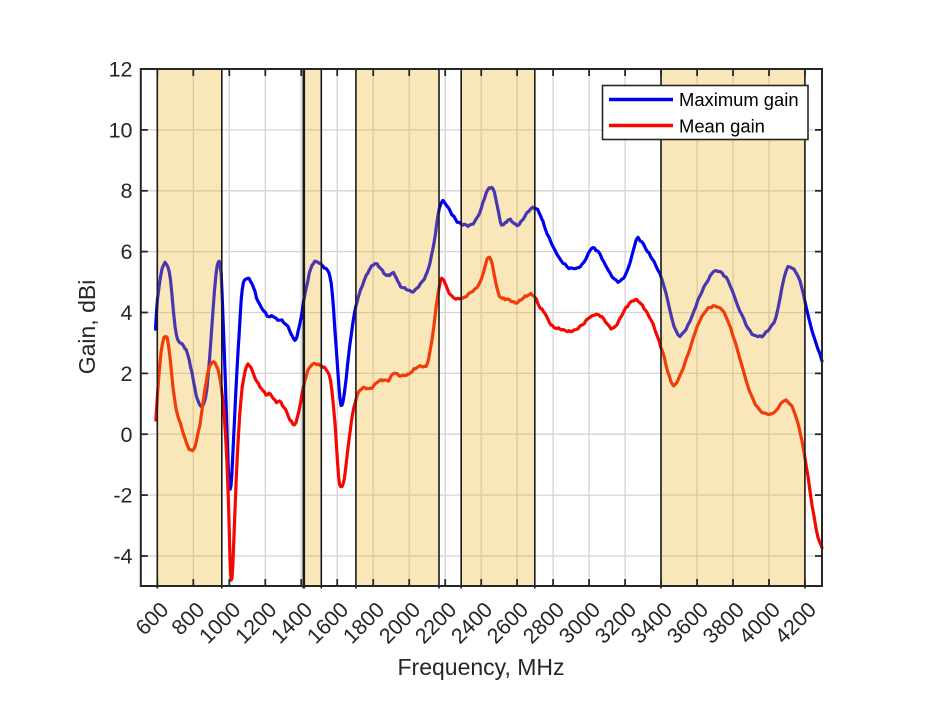 The height and width of the screenshot is (705, 933). What do you see at coordinates (121, 130) in the screenshot?
I see `svg-text: 10` at bounding box center [121, 130].